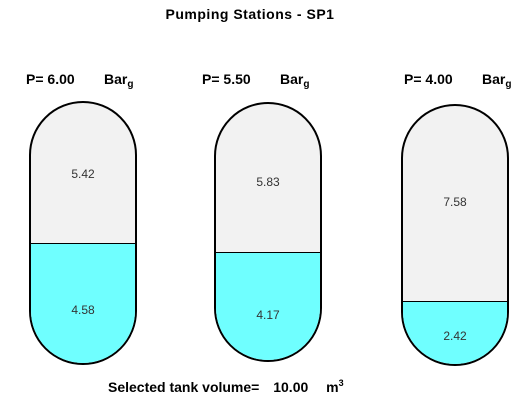 The image size is (524, 405). I want to click on tank-lower-value: 4.17, so click(268, 315).